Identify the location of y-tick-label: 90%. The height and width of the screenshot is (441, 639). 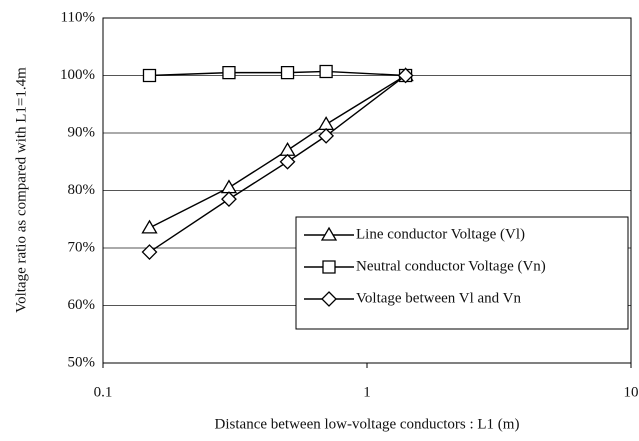
(82, 132).